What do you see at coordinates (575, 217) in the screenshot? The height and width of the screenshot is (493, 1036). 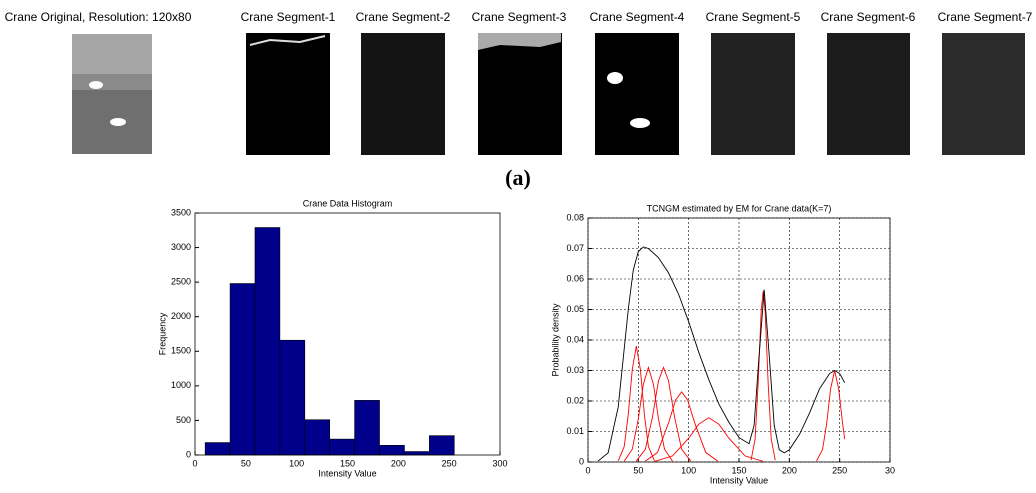 I see `y-tick-label: 0.08` at bounding box center [575, 217].